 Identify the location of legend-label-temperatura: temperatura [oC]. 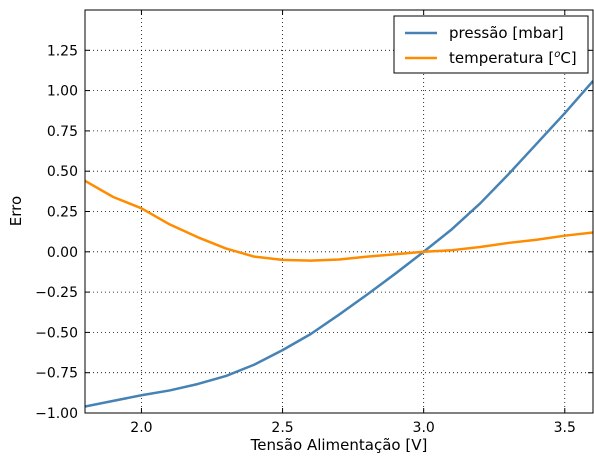
(513, 58).